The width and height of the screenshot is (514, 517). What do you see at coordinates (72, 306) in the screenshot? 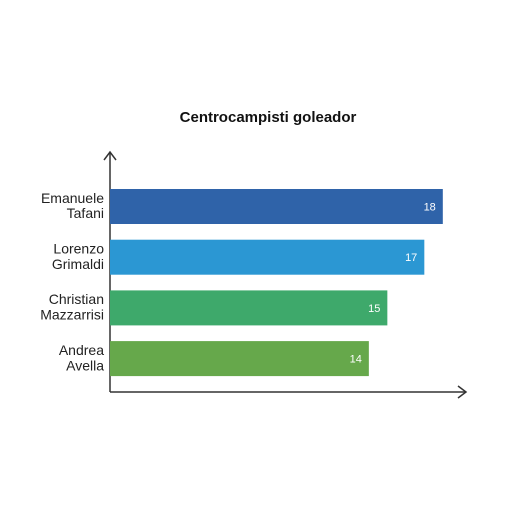
I see `category-label: Christian Mazzarrisi` at bounding box center [72, 306].